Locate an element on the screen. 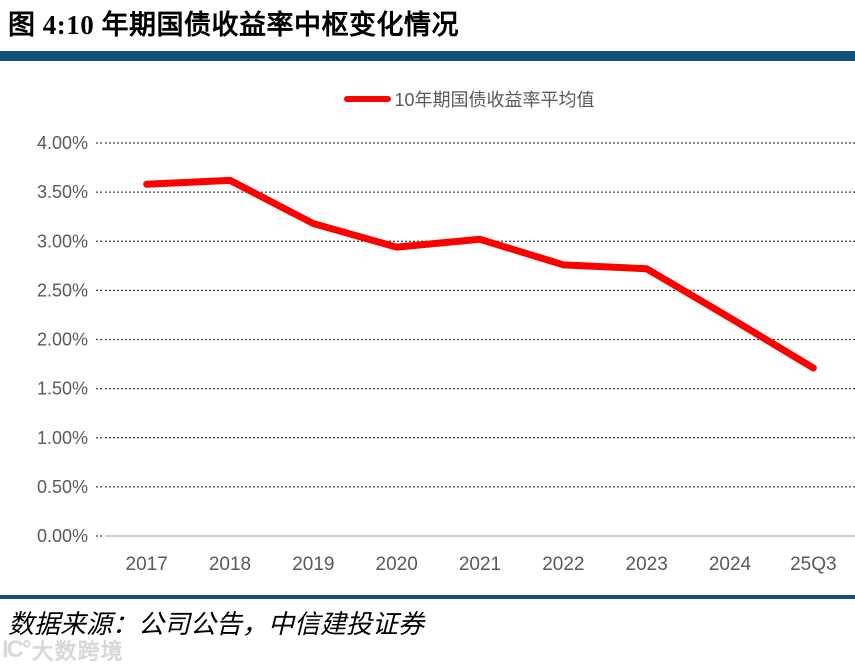  y-axis-label: 4.00% is located at coordinates (62, 143).